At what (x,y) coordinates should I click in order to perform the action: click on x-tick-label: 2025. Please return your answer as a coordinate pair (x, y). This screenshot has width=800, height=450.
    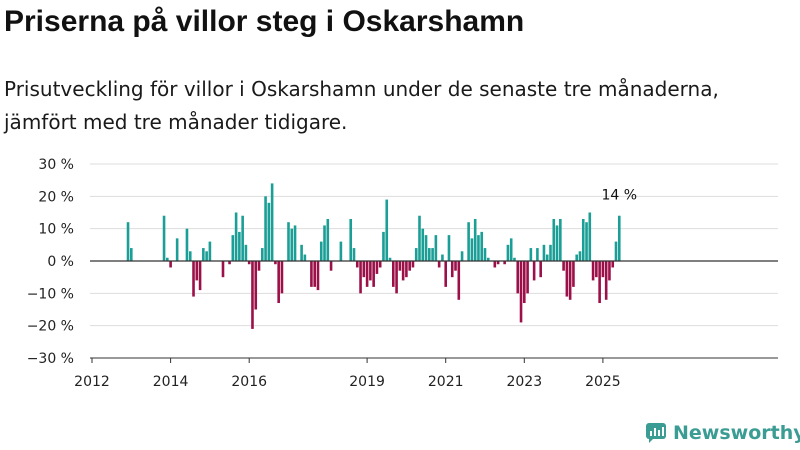
    Looking at the image, I should click on (603, 382).